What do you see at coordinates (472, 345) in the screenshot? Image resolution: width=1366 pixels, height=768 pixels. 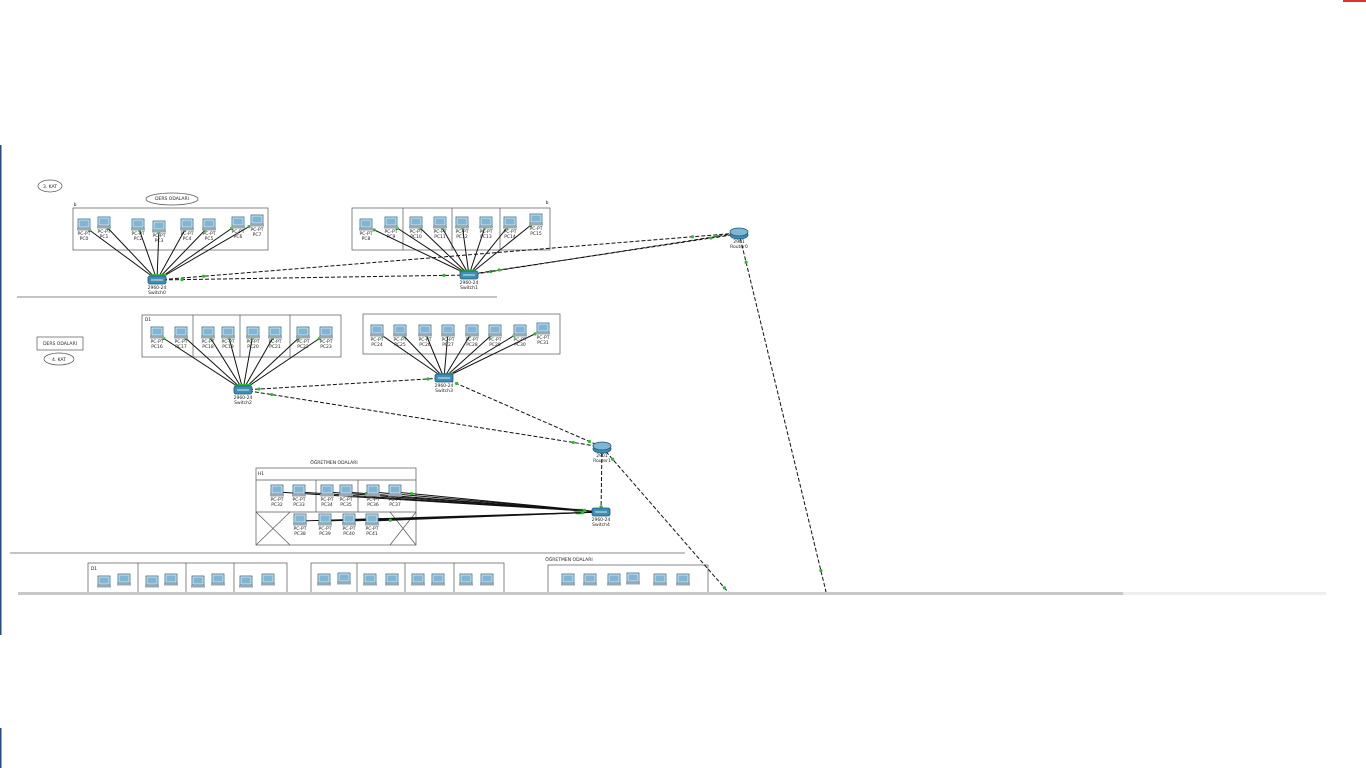 I see `pc-name: PC28` at bounding box center [472, 345].